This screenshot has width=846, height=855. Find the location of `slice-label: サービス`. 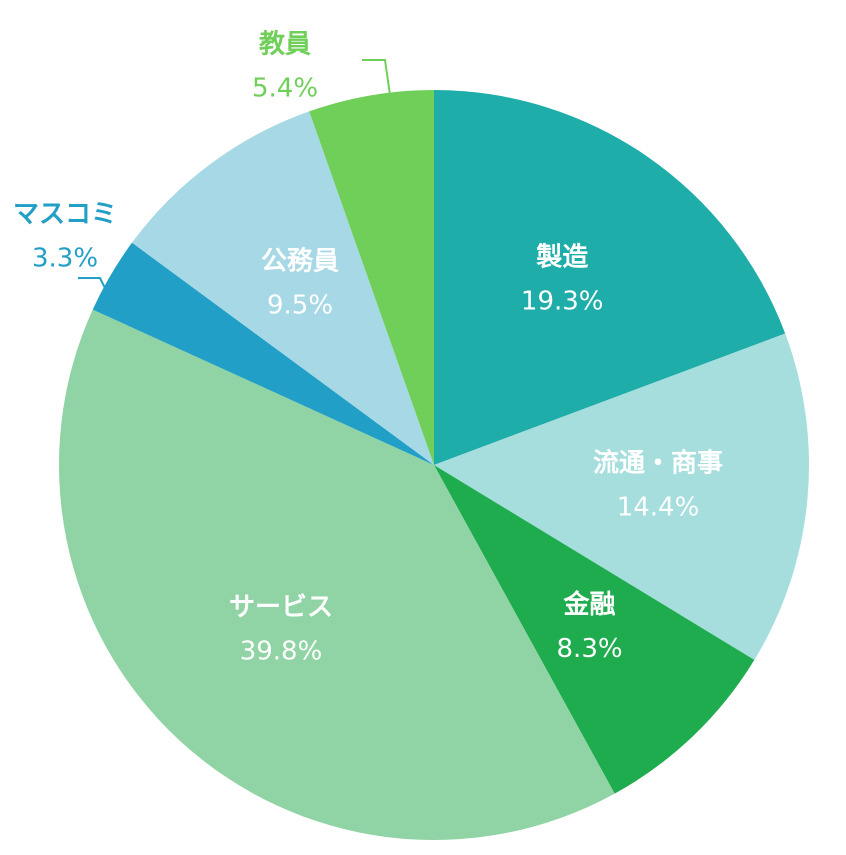

slice-label: サービス is located at coordinates (281, 607).